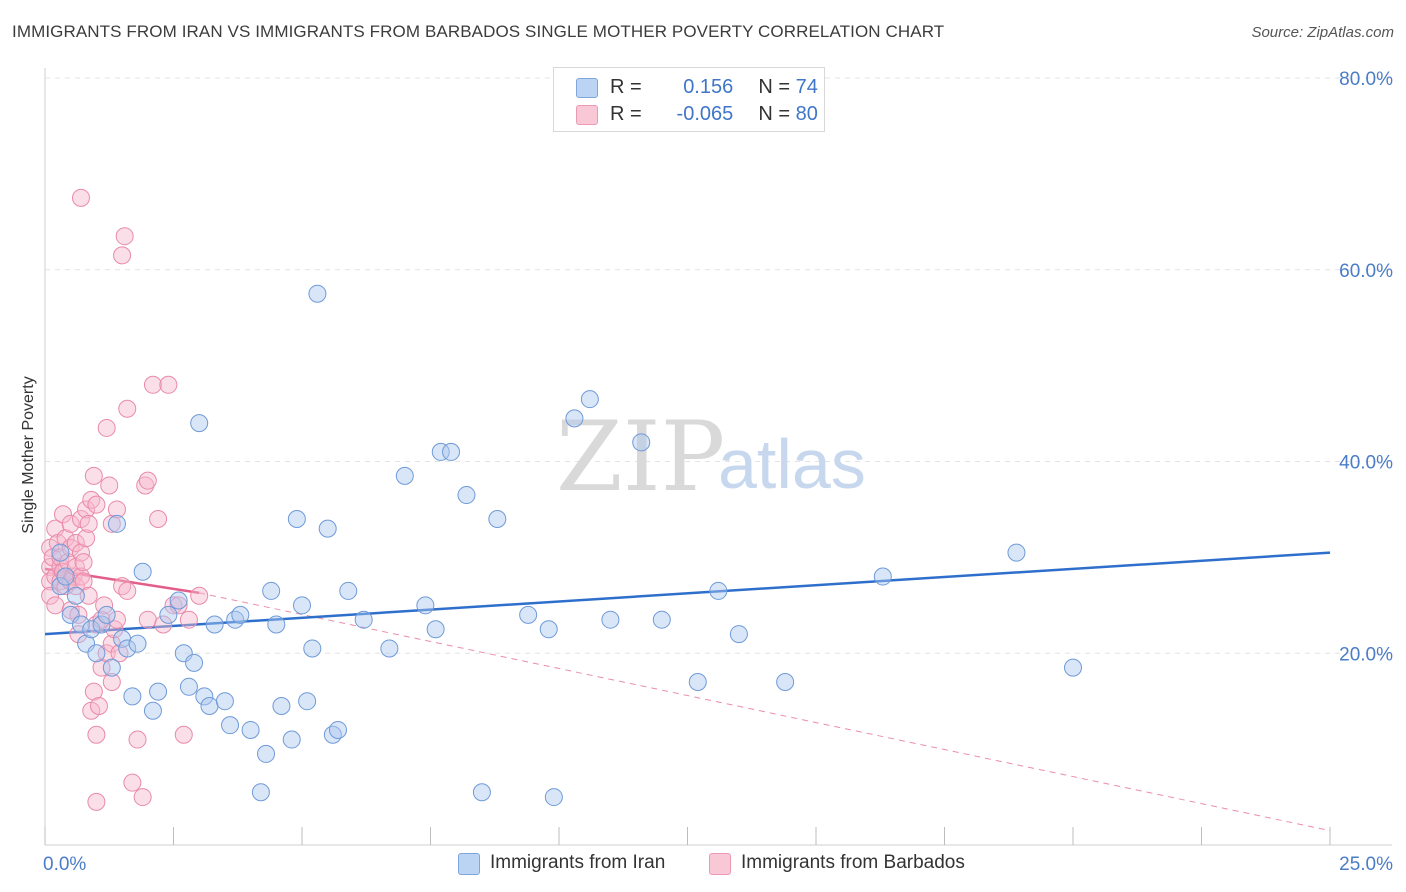 The width and height of the screenshot is (1406, 892). What do you see at coordinates (705, 114) in the screenshot?
I see `barbados-r-value: -0.065` at bounding box center [705, 114].